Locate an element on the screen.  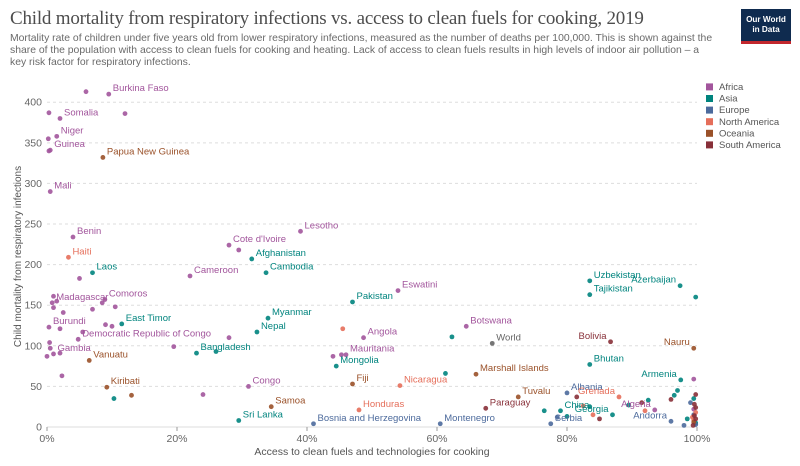
point-label: Angola is located at coordinates (383, 332).